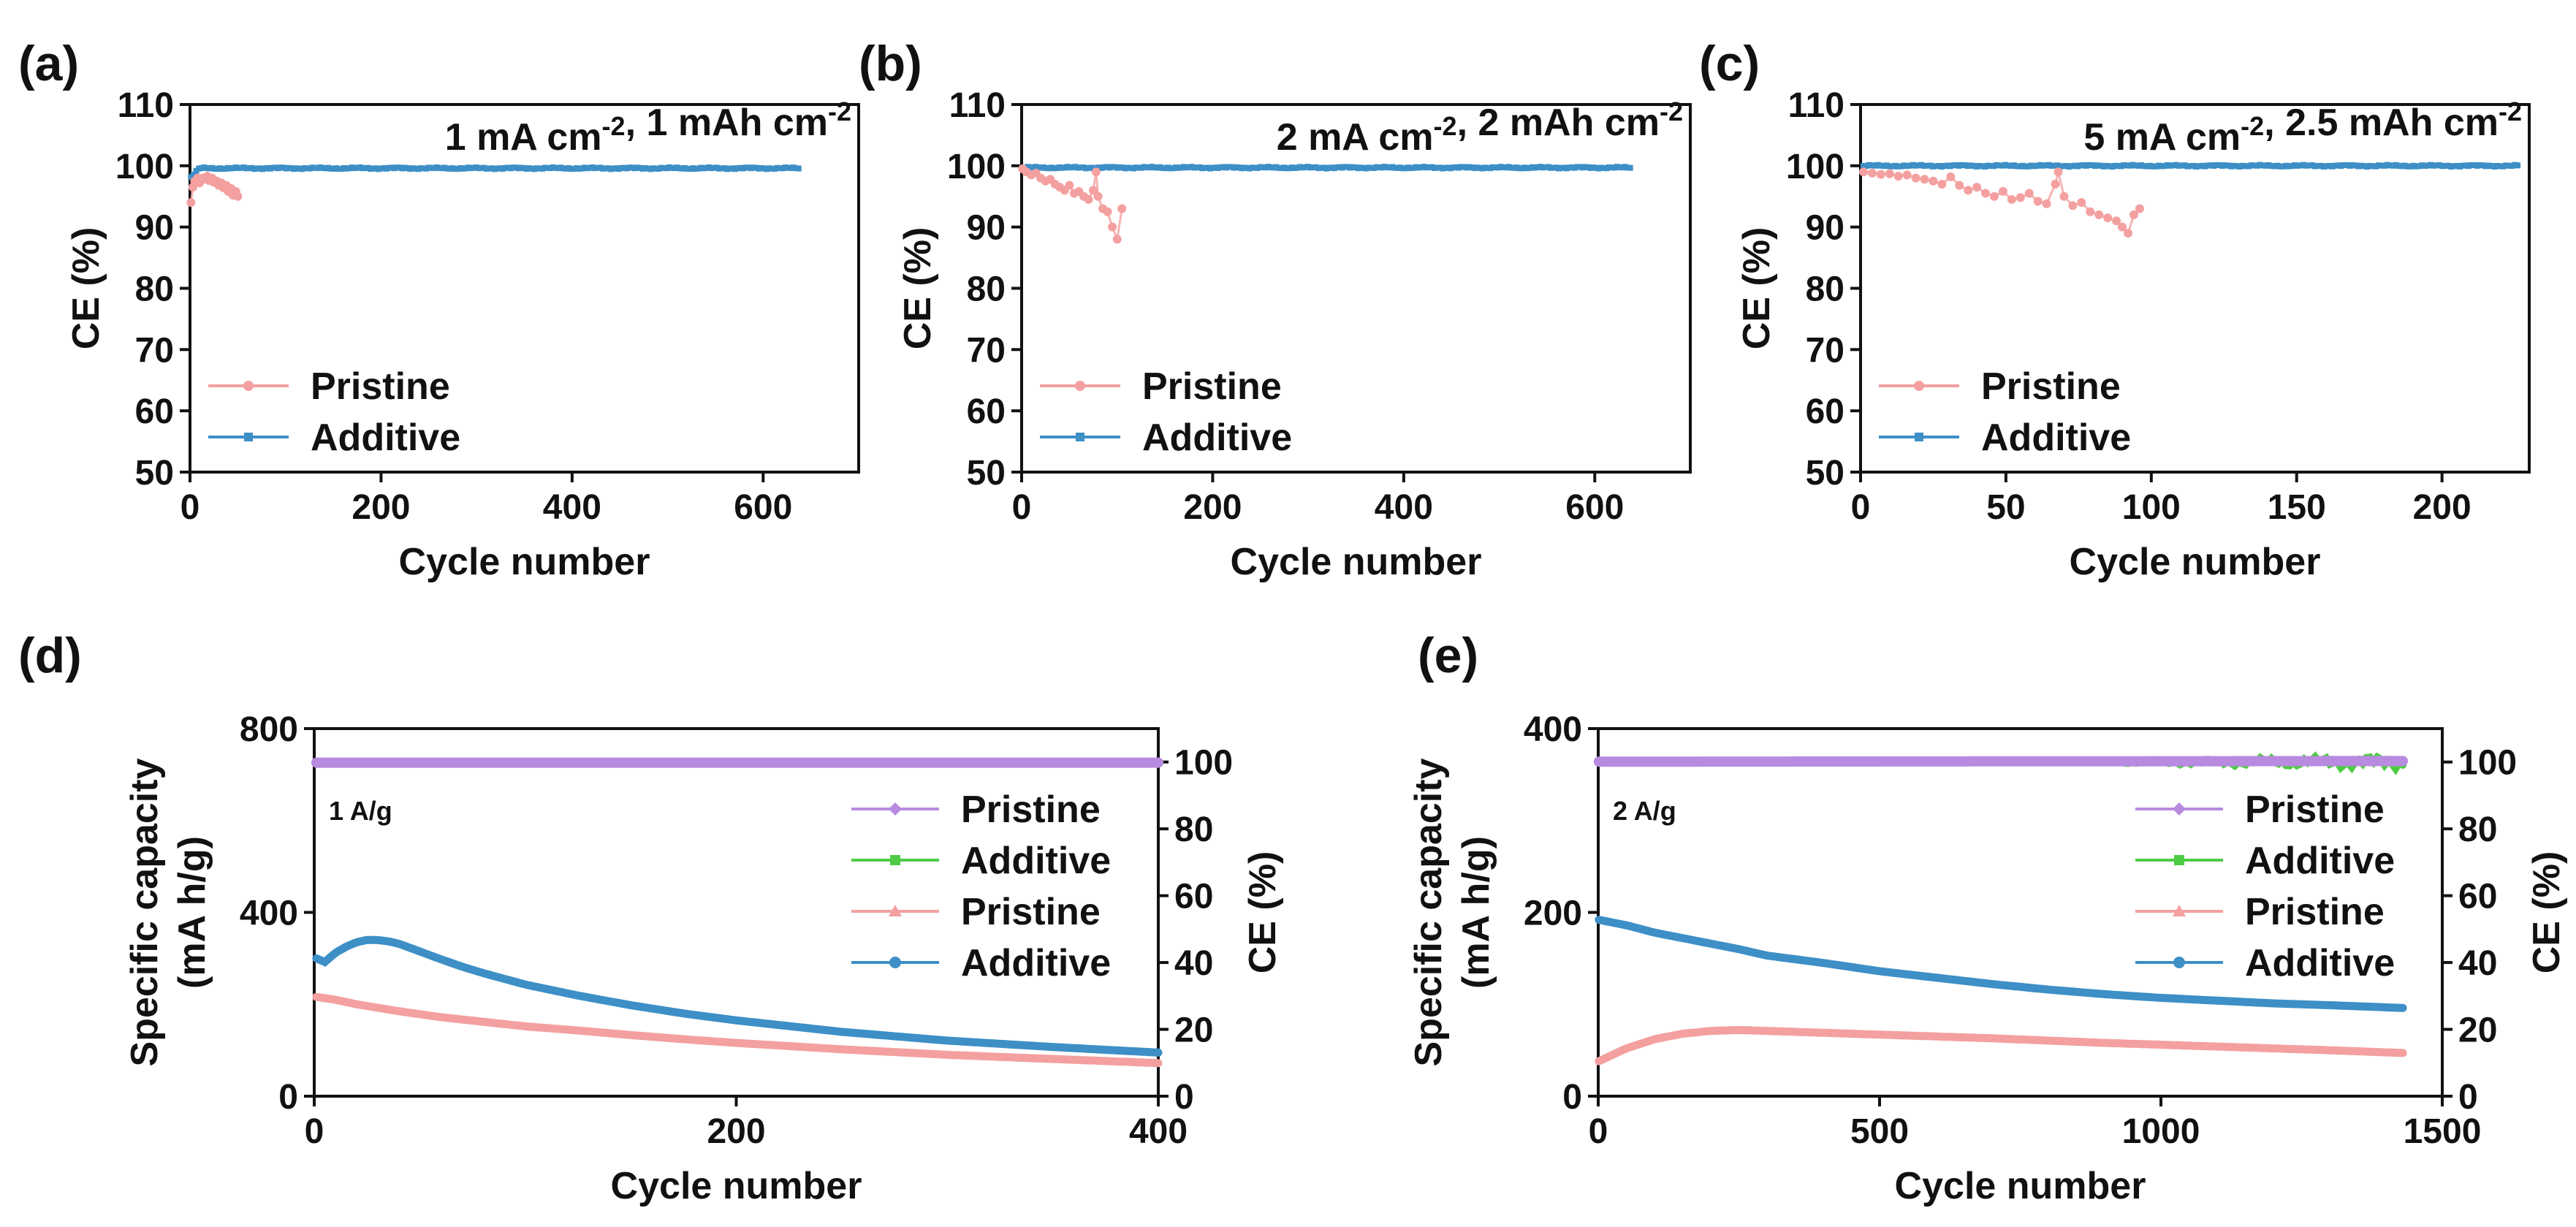  What do you see at coordinates (1825, 350) in the screenshot?
I see `y-tick-label: 70` at bounding box center [1825, 350].